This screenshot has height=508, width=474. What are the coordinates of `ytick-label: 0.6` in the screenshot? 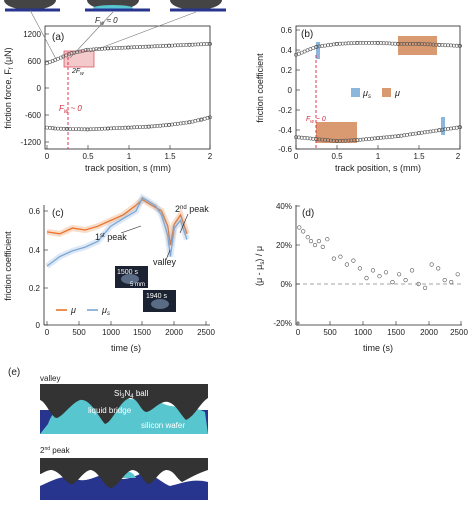 It's located at (35, 211).